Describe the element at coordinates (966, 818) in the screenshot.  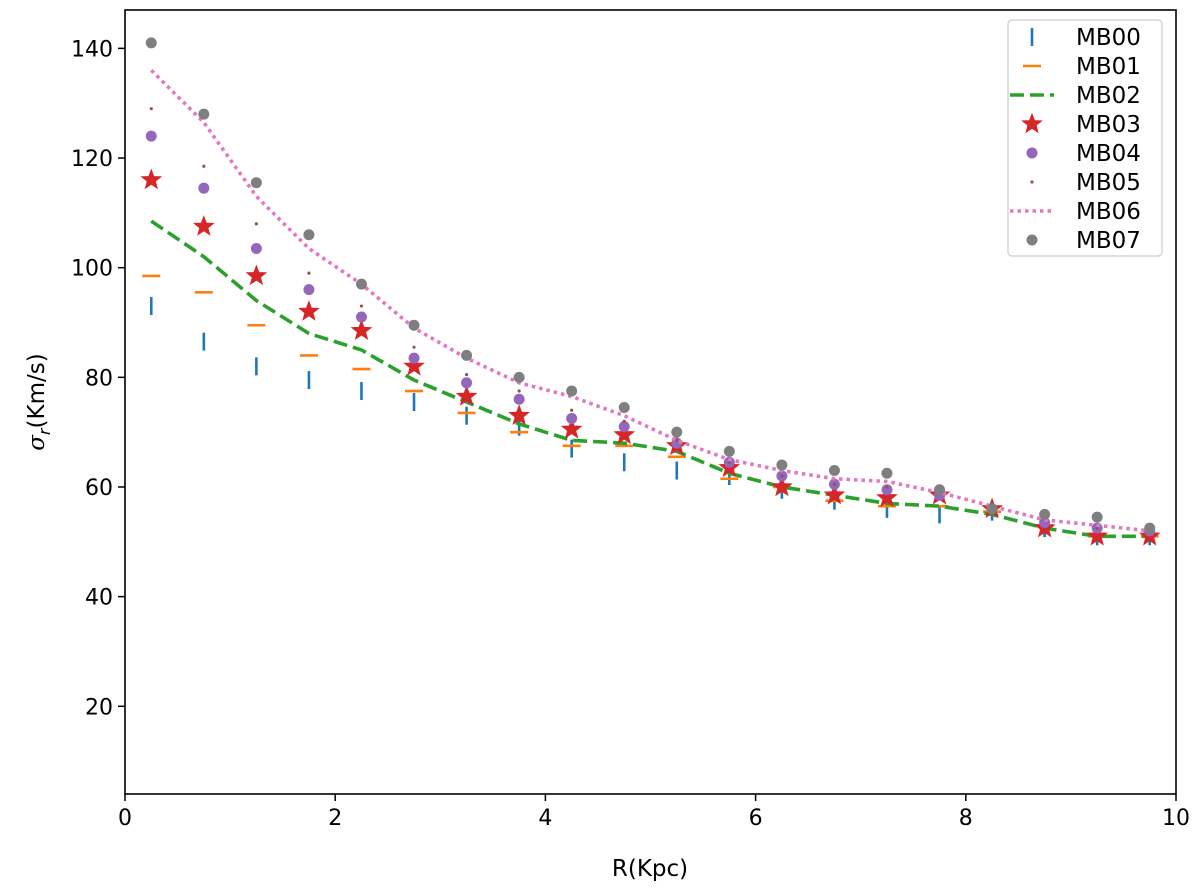
I see `x-tick-label: 8` at that location.